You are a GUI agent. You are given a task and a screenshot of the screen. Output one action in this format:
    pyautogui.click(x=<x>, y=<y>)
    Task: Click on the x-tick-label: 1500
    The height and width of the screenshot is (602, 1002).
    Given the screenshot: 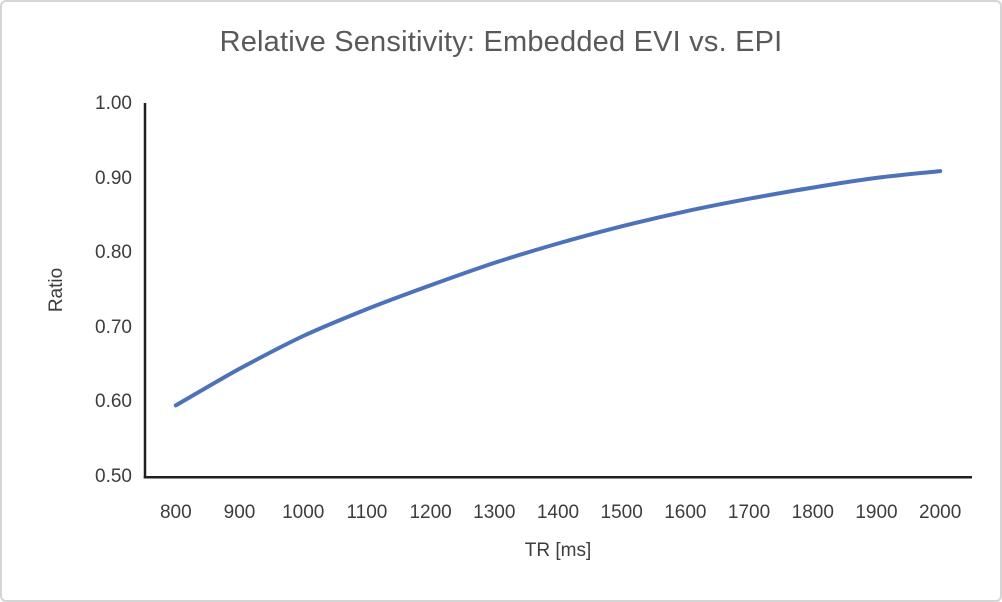 What is the action you would take?
    pyautogui.click(x=621, y=512)
    